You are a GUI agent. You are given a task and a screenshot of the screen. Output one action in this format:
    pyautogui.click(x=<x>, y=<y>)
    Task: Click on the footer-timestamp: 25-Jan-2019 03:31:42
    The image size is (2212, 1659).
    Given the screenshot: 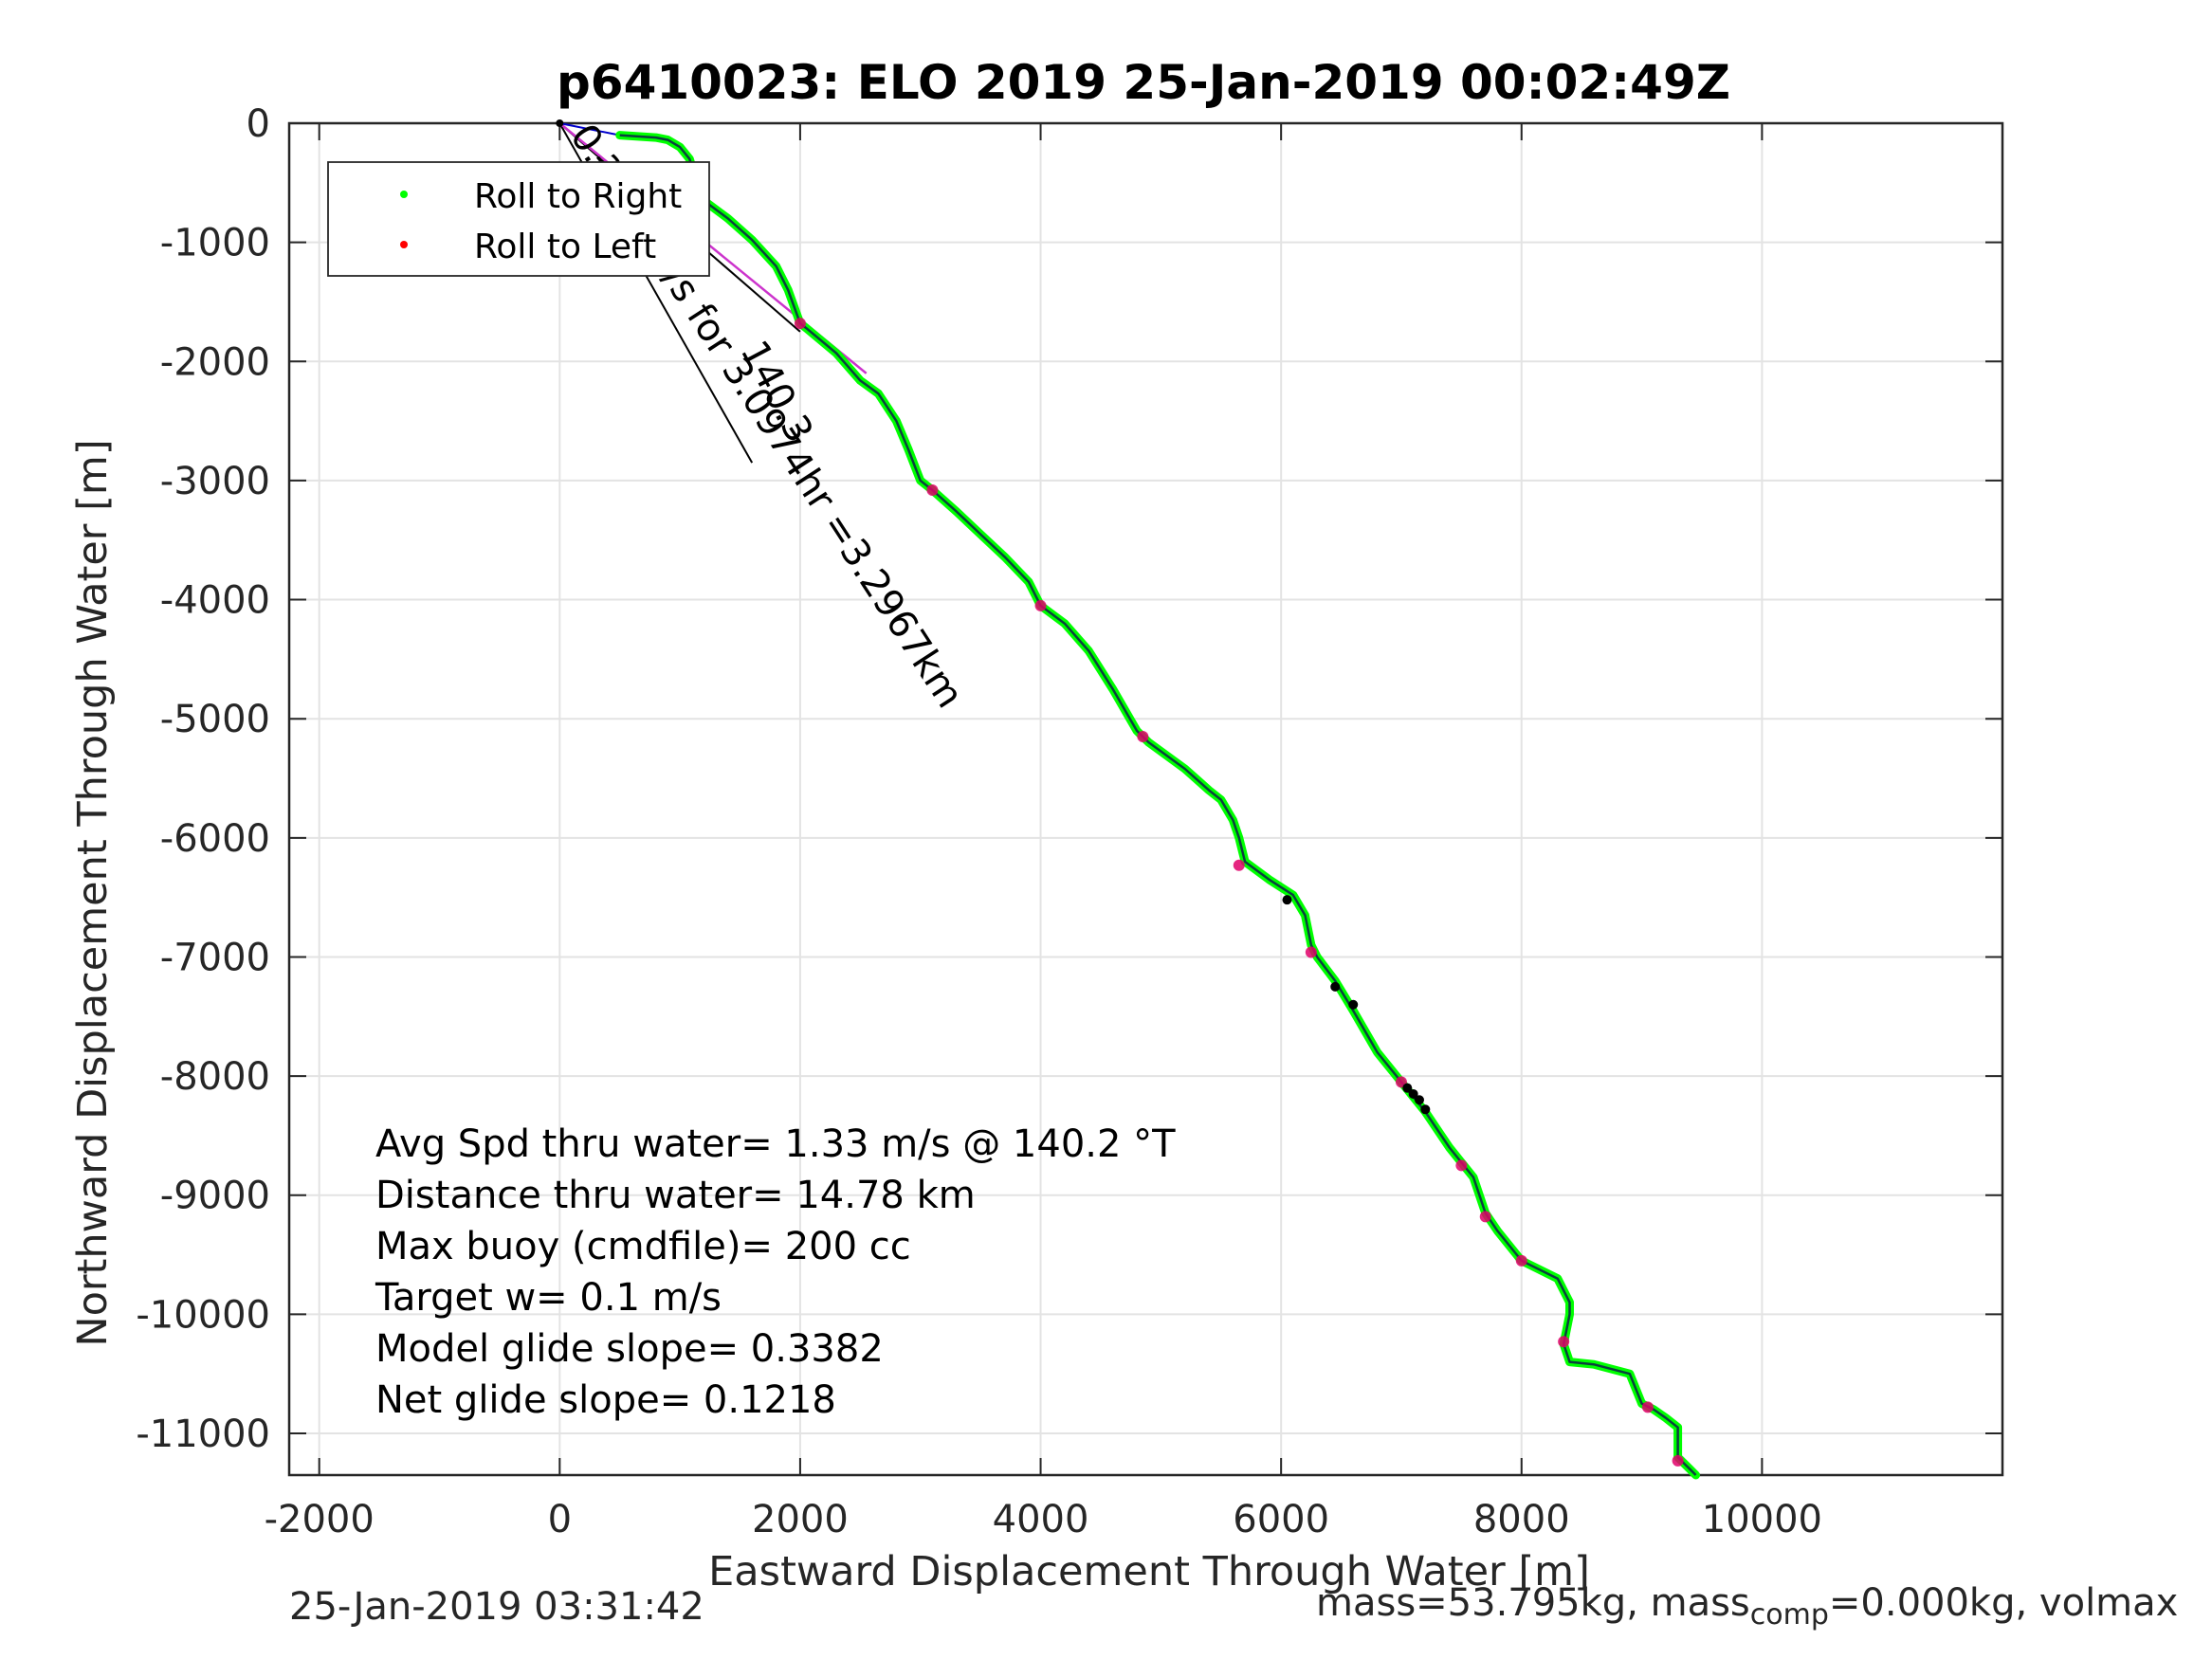 What is the action you would take?
    pyautogui.click(x=496, y=1607)
    